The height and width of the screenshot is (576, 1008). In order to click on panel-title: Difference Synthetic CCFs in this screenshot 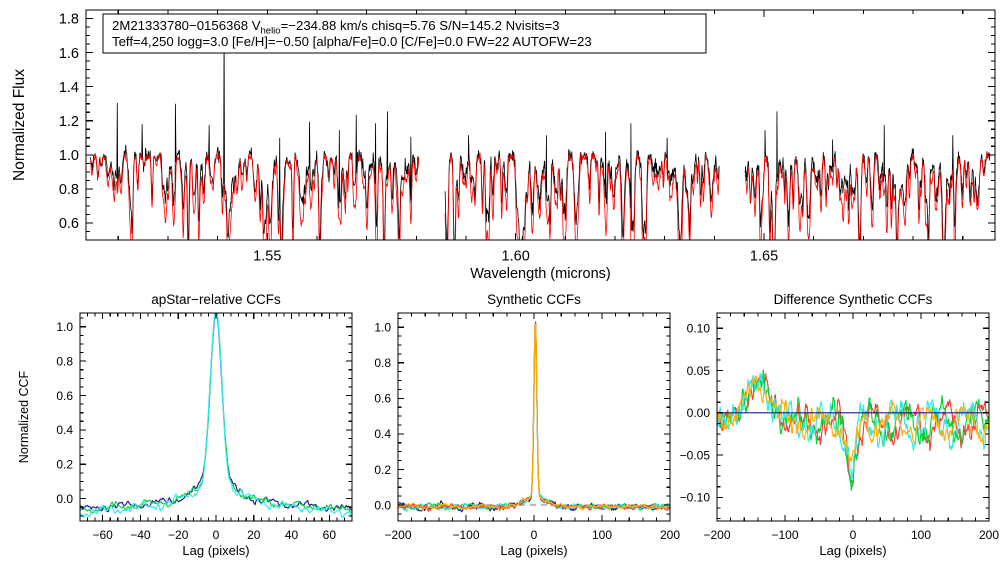, I will do `click(853, 299)`.